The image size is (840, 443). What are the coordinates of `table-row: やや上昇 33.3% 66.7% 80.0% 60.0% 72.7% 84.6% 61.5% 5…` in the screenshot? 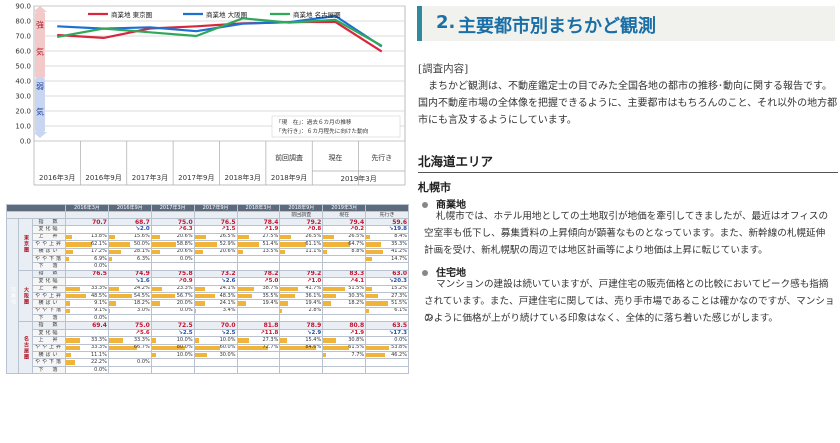 It's located at (208, 348).